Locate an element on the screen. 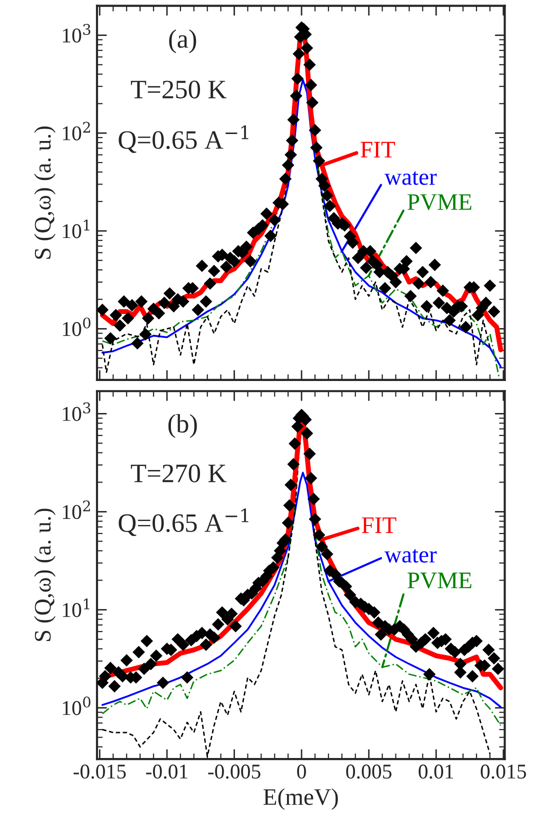 The width and height of the screenshot is (533, 826). annotation: T=250 K is located at coordinates (178, 89).